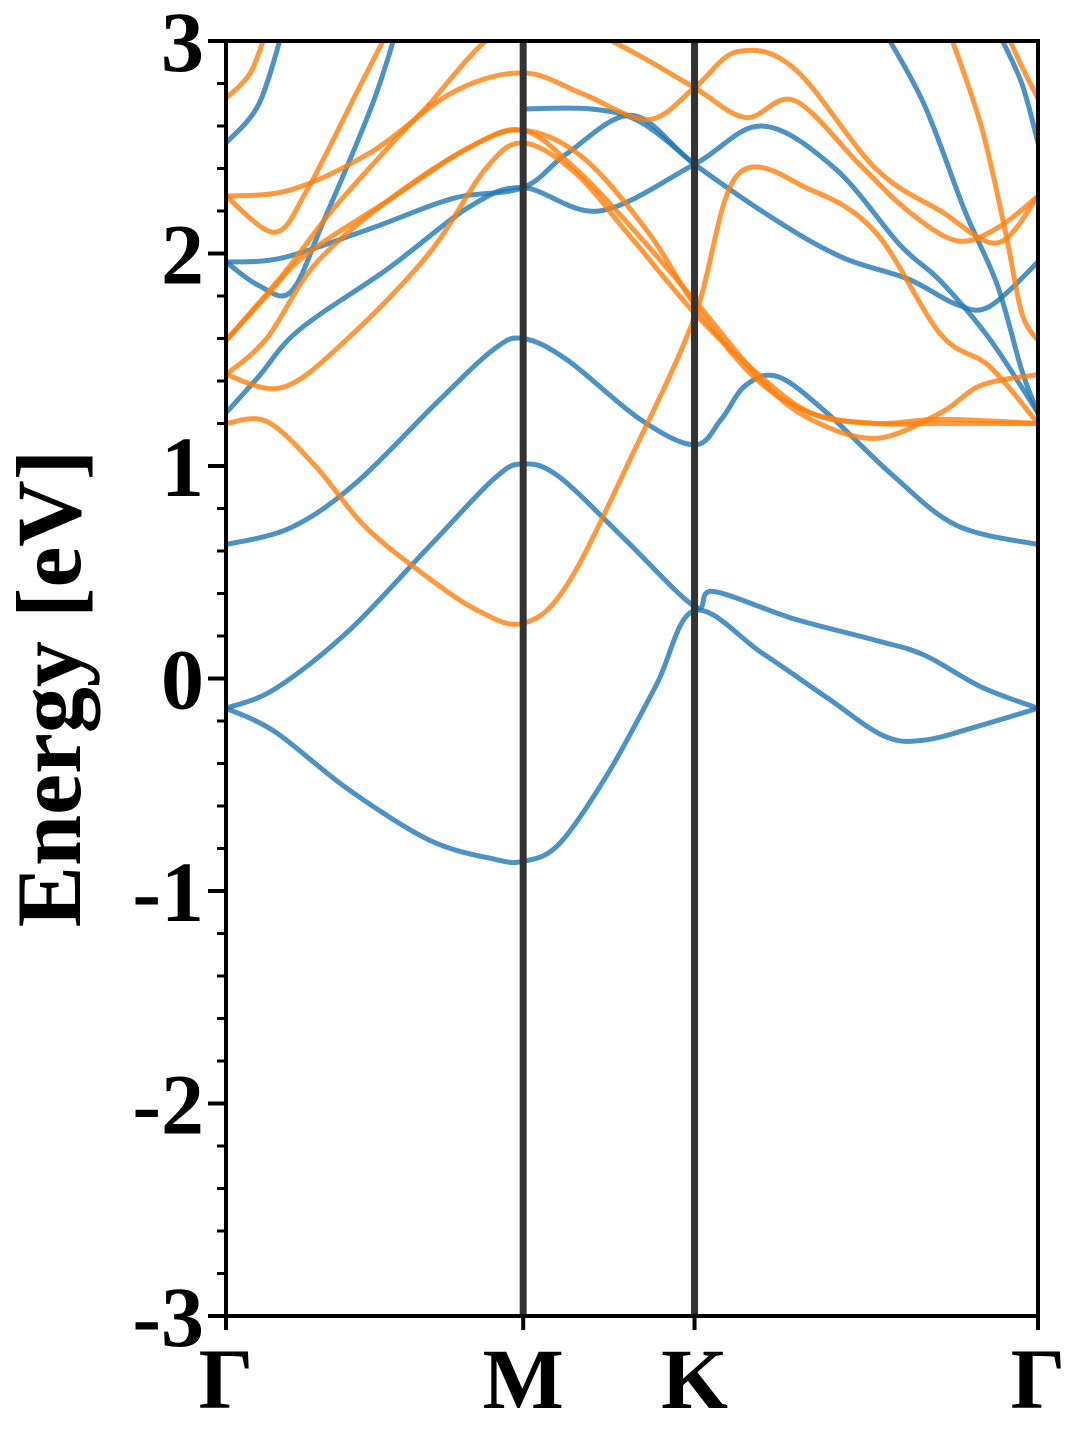  What do you see at coordinates (694, 1379) in the screenshot?
I see `x-tick-label: K` at bounding box center [694, 1379].